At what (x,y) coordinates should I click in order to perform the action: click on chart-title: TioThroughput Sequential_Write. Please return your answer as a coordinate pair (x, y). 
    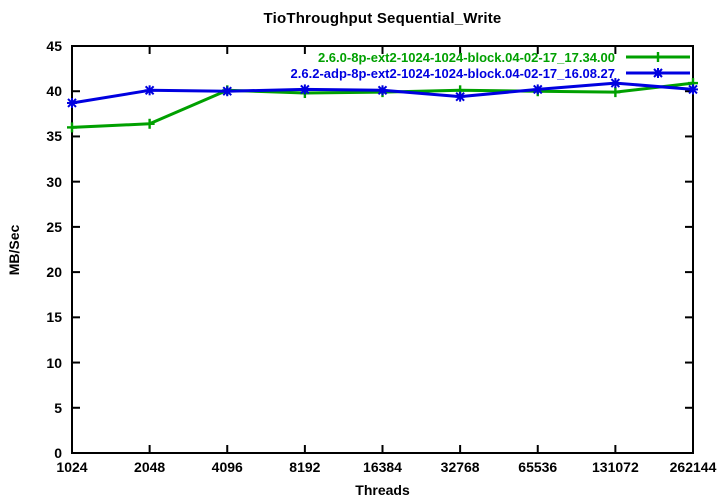
    Looking at the image, I should click on (382, 18).